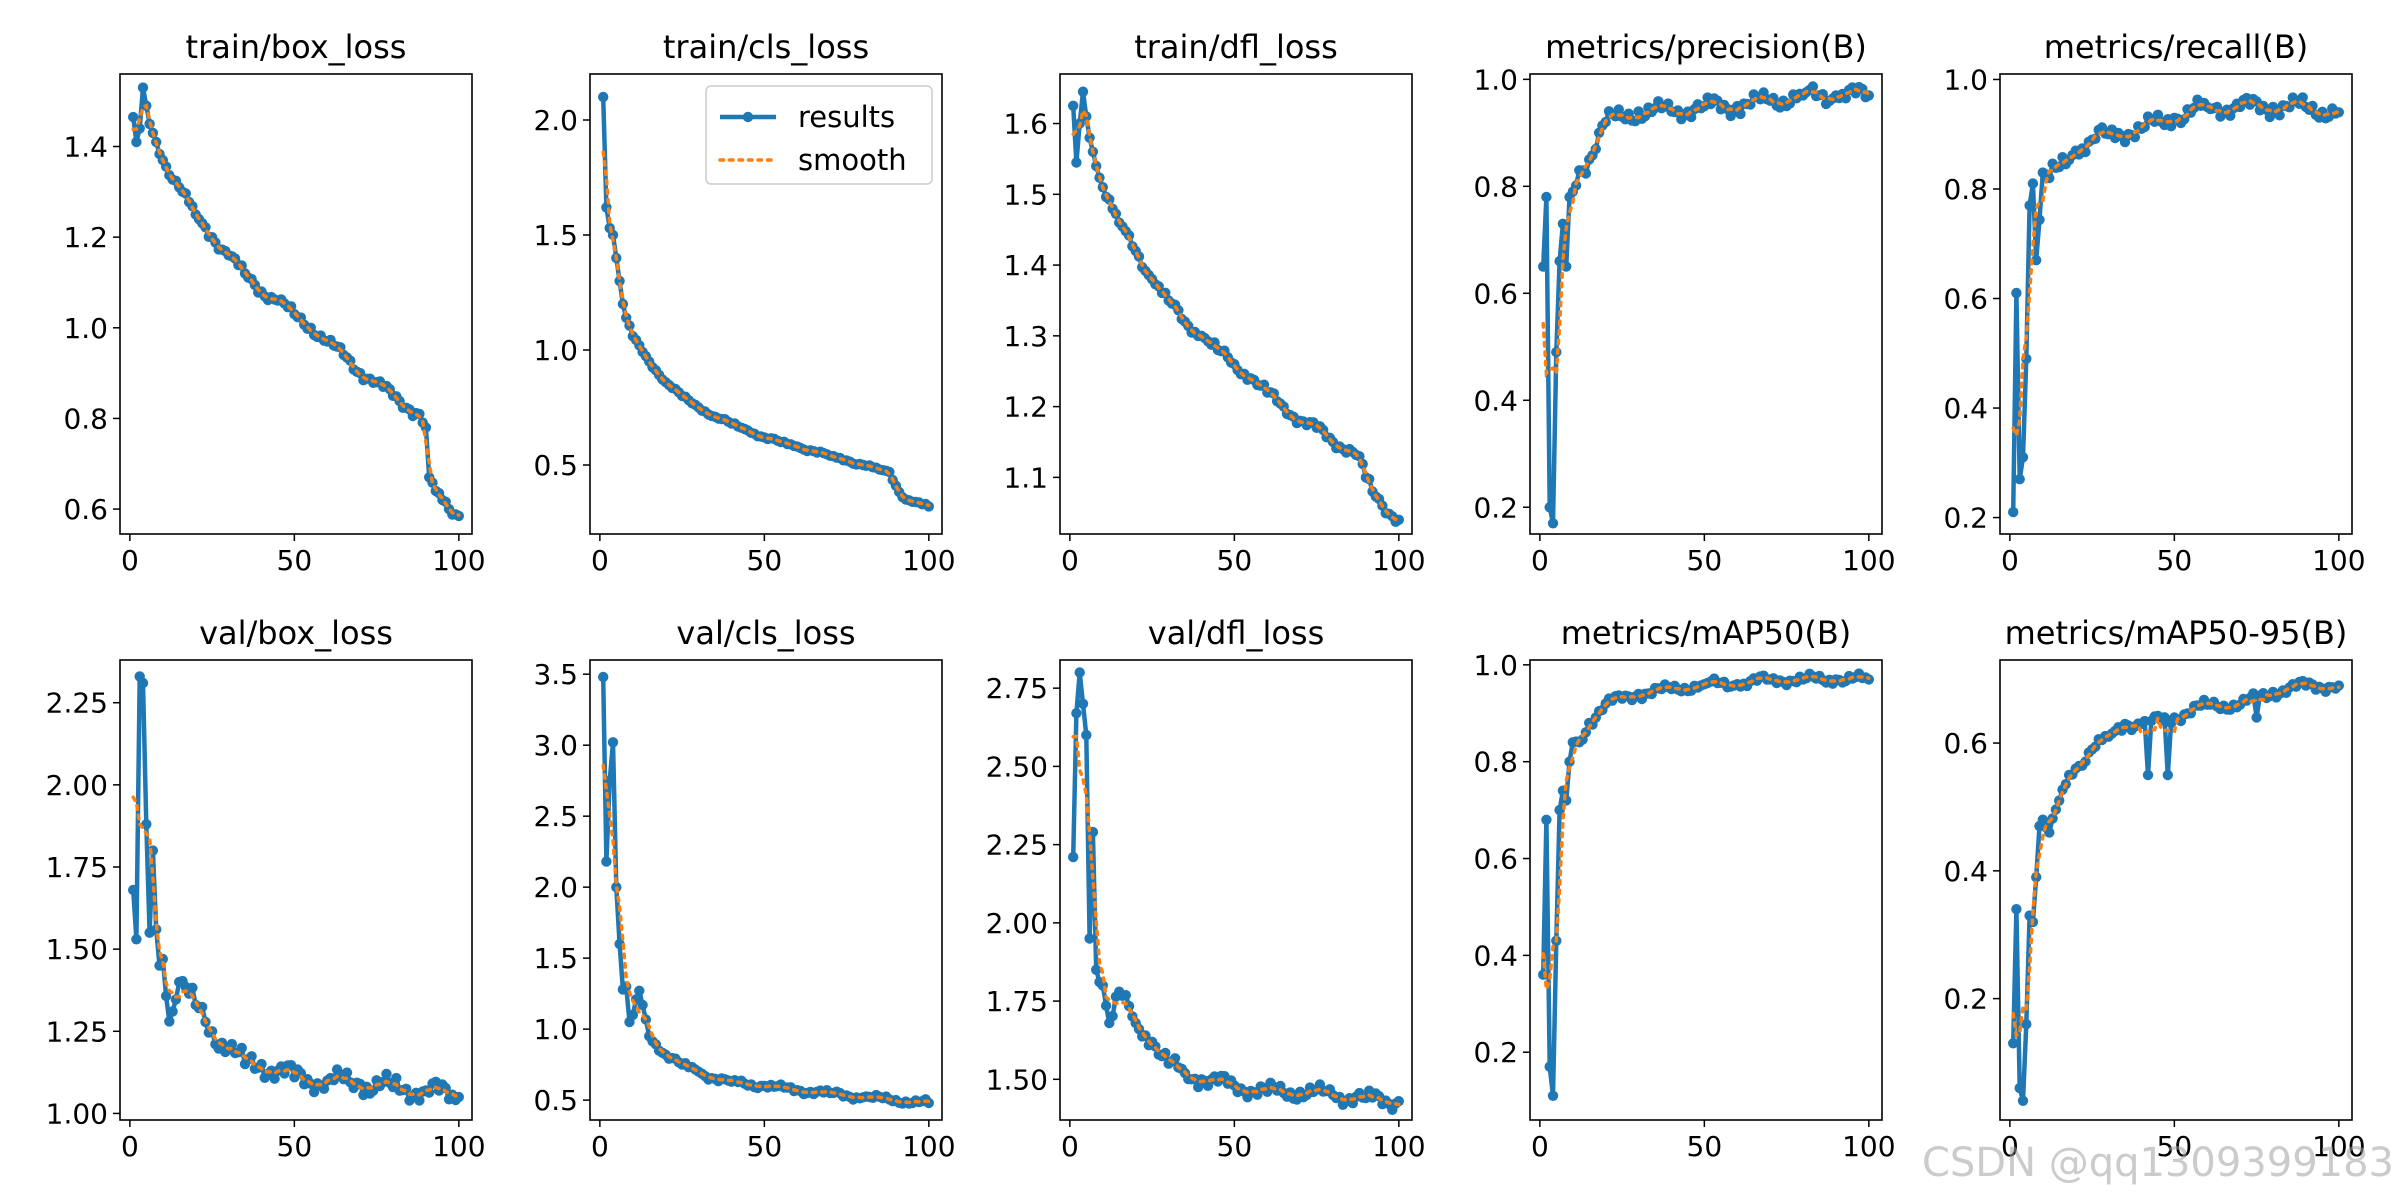 The height and width of the screenshot is (1200, 2400). I want to click on y-tick-label: 1.2, so click(1025, 407).